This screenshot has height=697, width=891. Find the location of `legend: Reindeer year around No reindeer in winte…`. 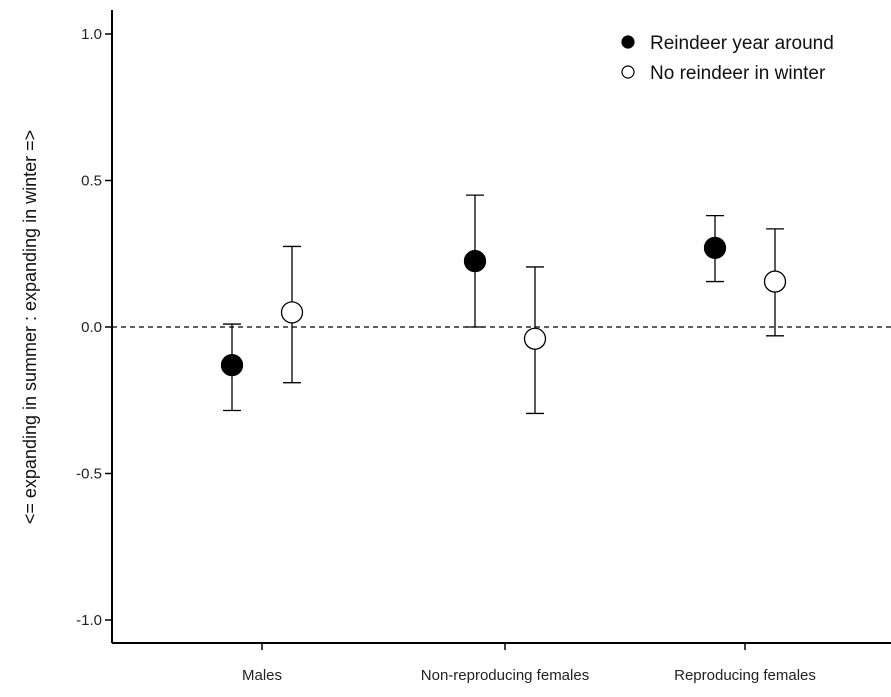

legend: Reindeer year around No reindeer in winte… is located at coordinates (727, 58).